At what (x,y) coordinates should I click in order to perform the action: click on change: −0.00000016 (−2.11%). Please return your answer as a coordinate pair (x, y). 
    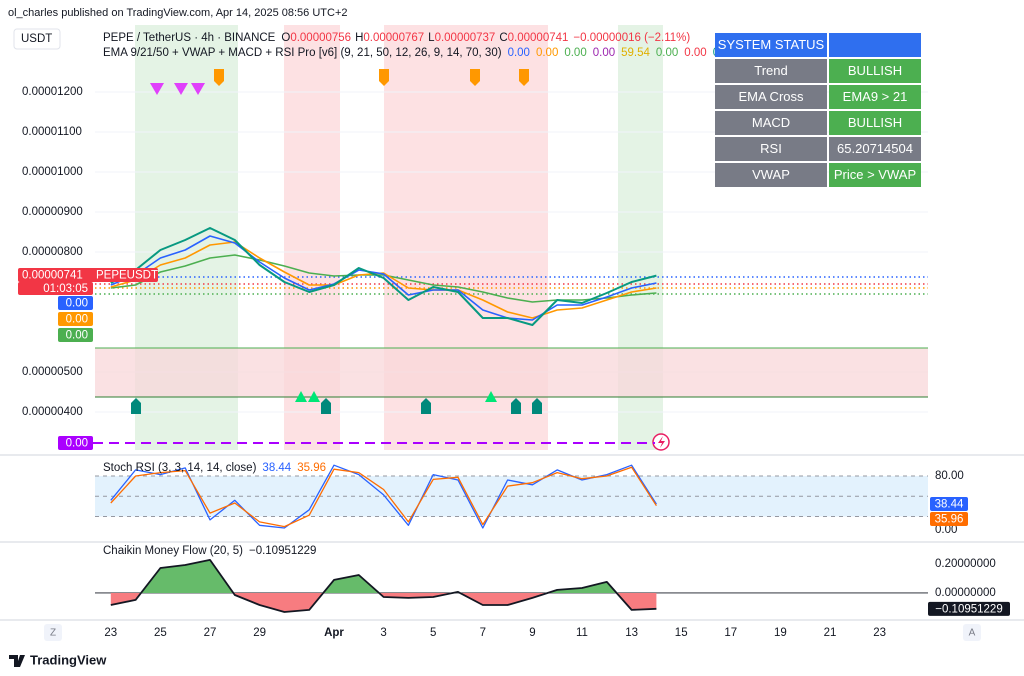
    Looking at the image, I should click on (631, 38).